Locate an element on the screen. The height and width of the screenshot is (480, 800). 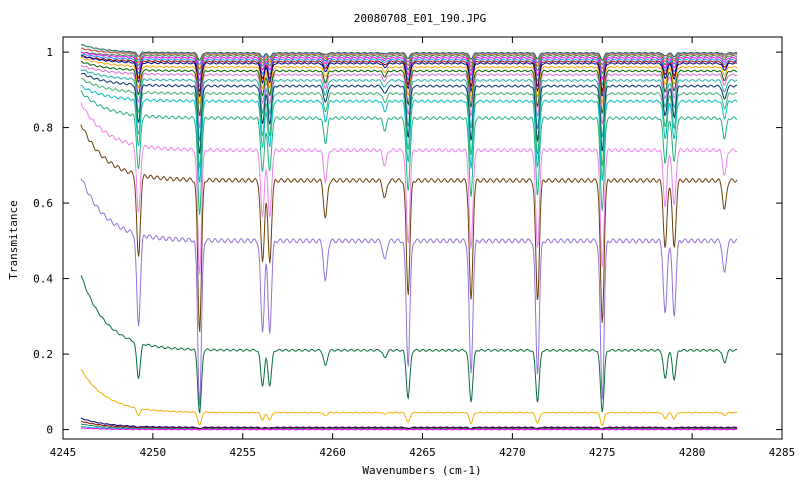
y-axis-title: Transmitance is located at coordinates (13, 239).